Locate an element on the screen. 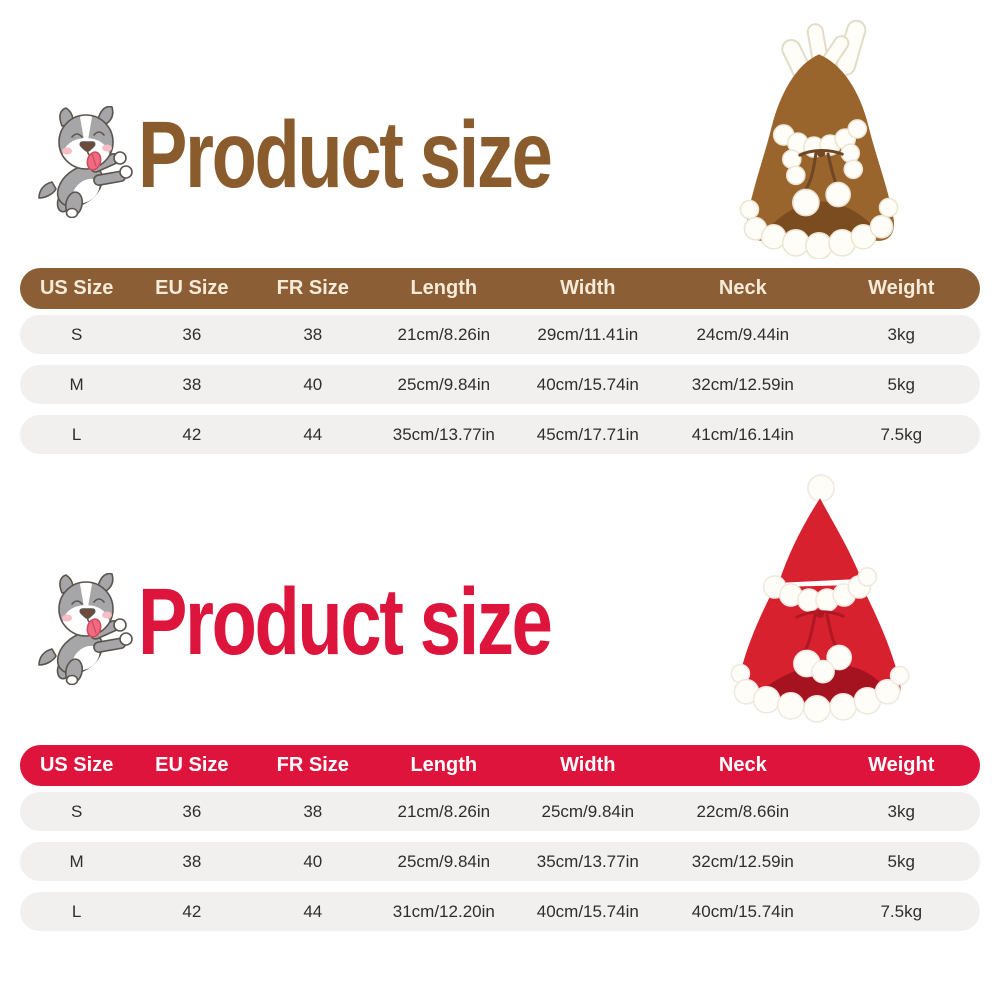 The height and width of the screenshot is (1000, 1000). table-cell: 29cm/11.41in is located at coordinates (588, 334).